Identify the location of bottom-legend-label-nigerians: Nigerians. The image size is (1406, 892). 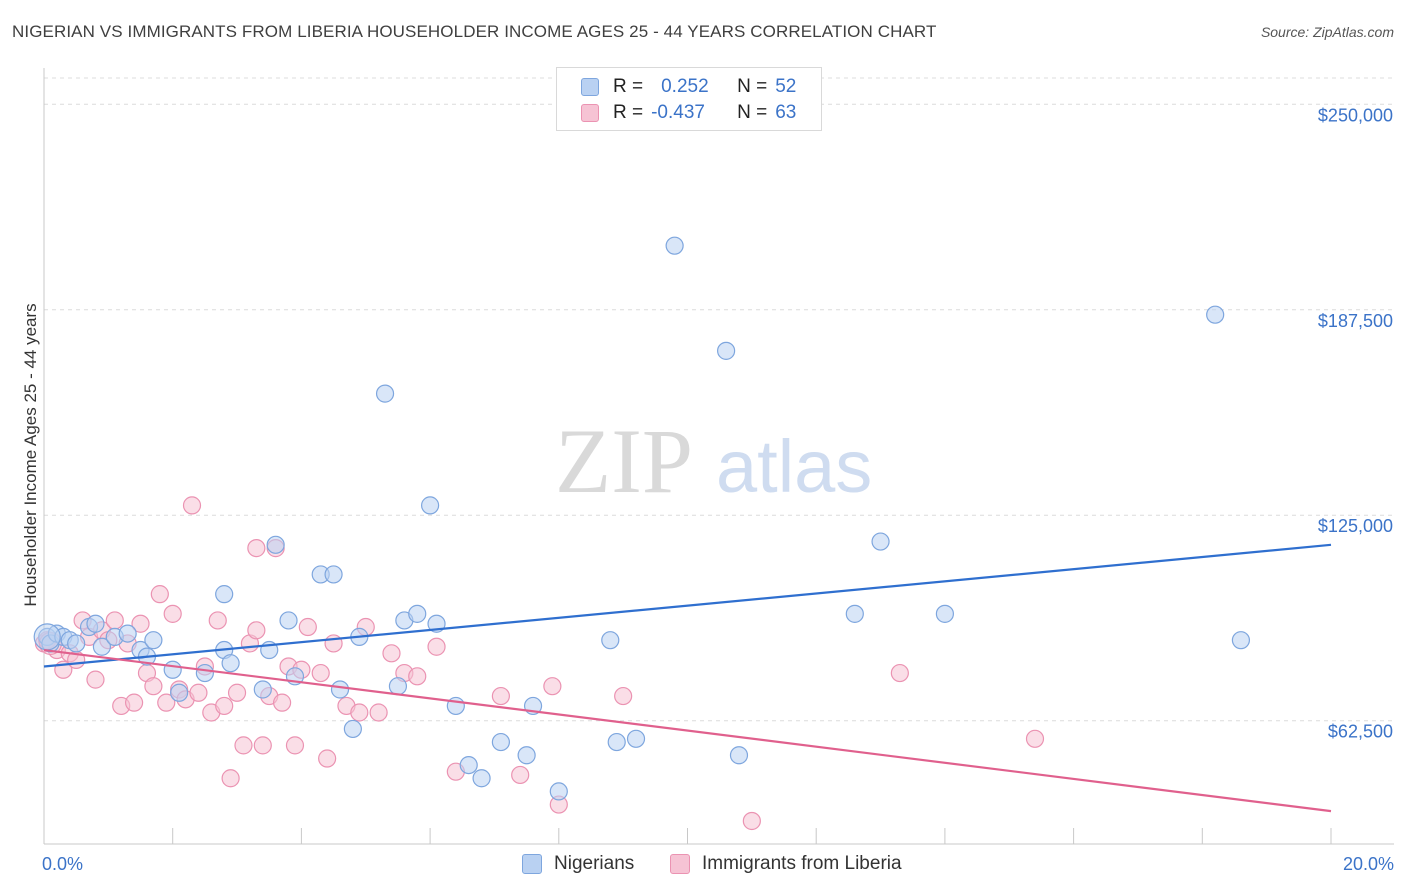
(594, 863).